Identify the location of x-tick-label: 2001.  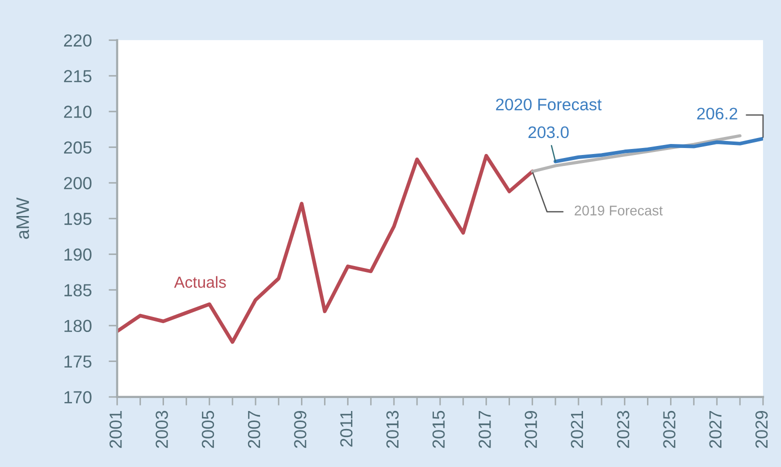
(116, 429).